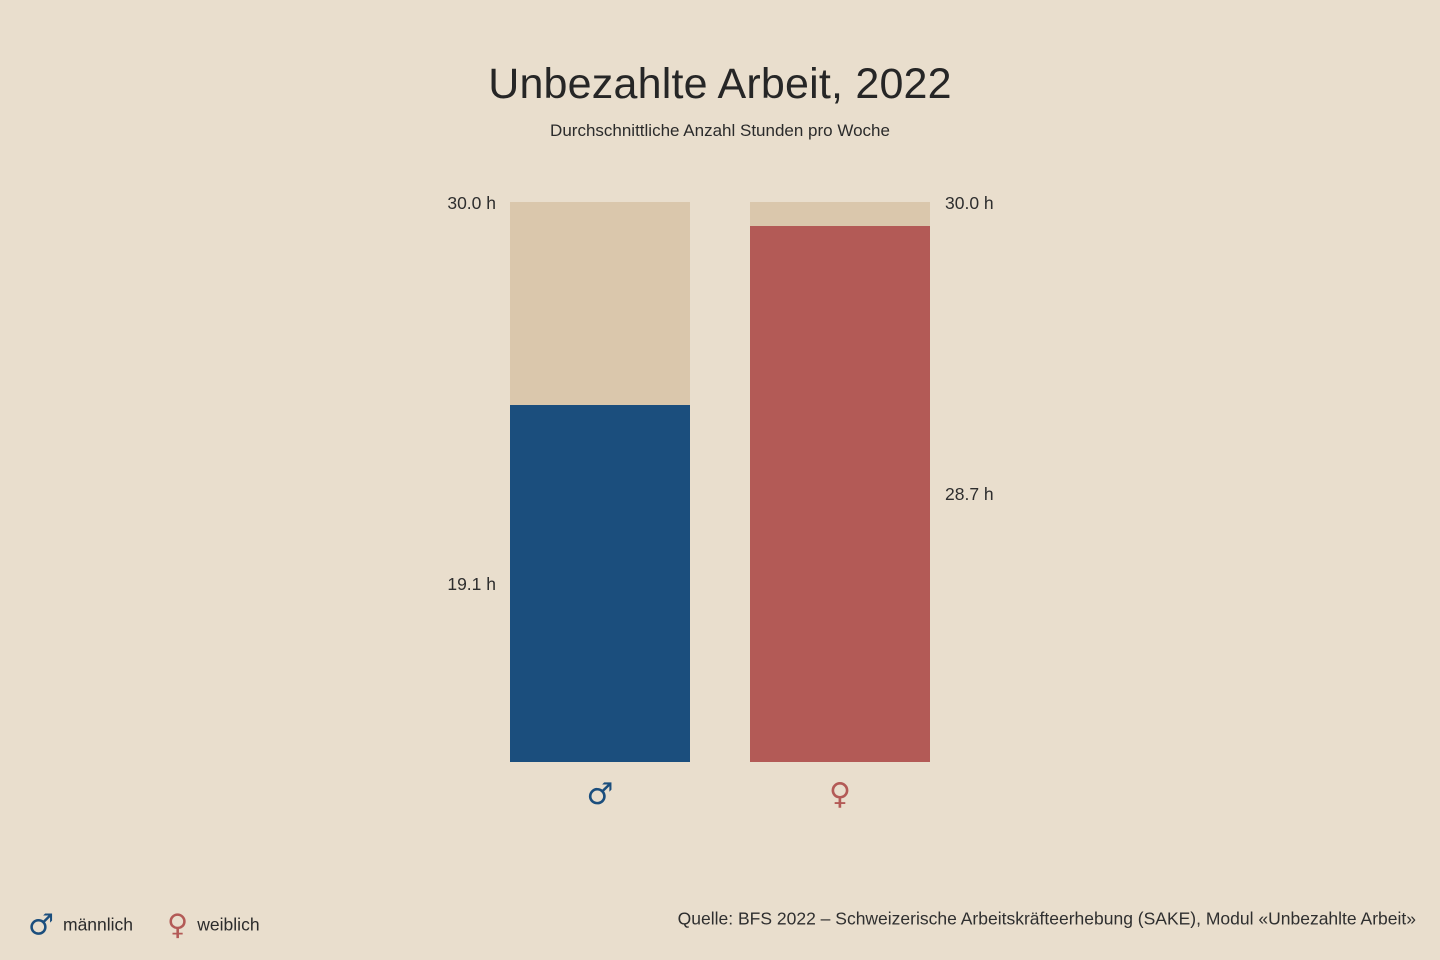  Describe the element at coordinates (178, 924) in the screenshot. I see `female-symbol-icon: ♀` at that location.